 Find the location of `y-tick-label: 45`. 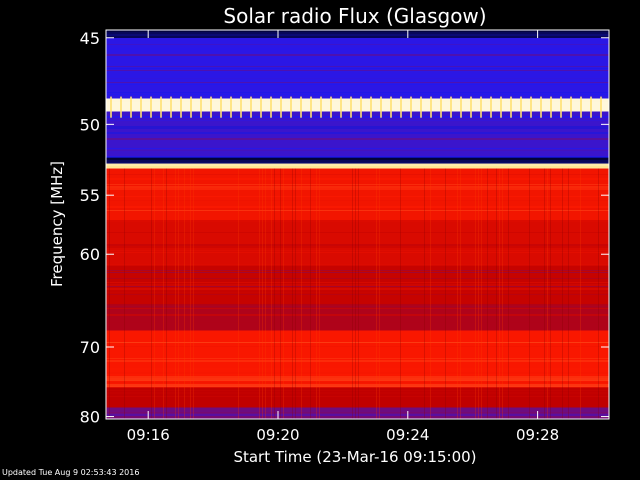

y-tick-label: 45 is located at coordinates (90, 38).